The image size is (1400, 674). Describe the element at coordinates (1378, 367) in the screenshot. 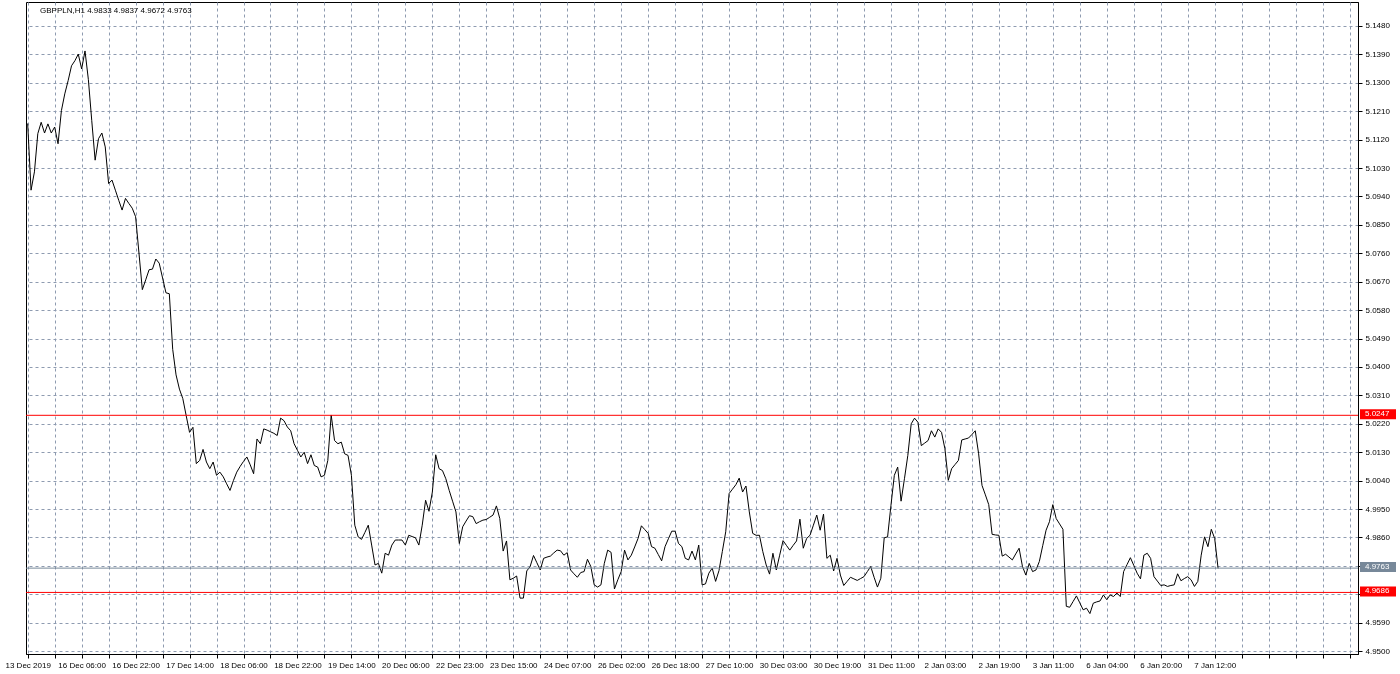

I see `y-tick-label: 5.0400` at that location.